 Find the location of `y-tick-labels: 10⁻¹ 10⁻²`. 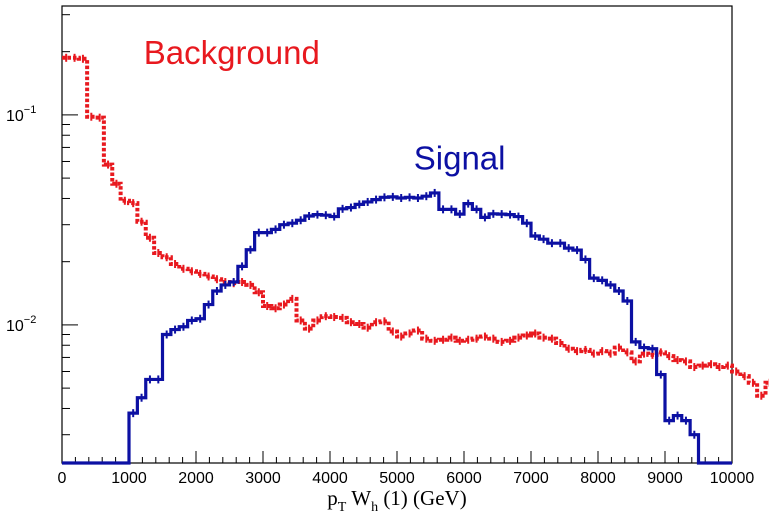

y-tick-labels: 10⁻¹ 10⁻² is located at coordinates (21, 219).